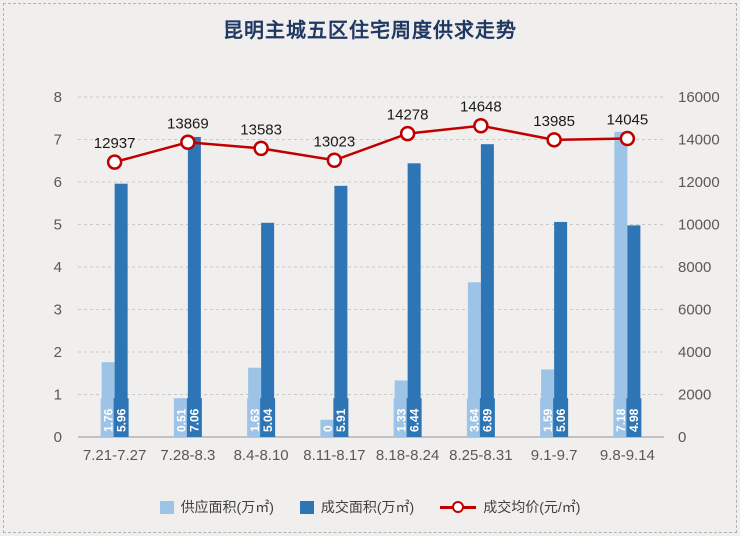 The height and width of the screenshot is (536, 740). Describe the element at coordinates (58, 140) in the screenshot. I see `left-axis-tick: 7` at that location.